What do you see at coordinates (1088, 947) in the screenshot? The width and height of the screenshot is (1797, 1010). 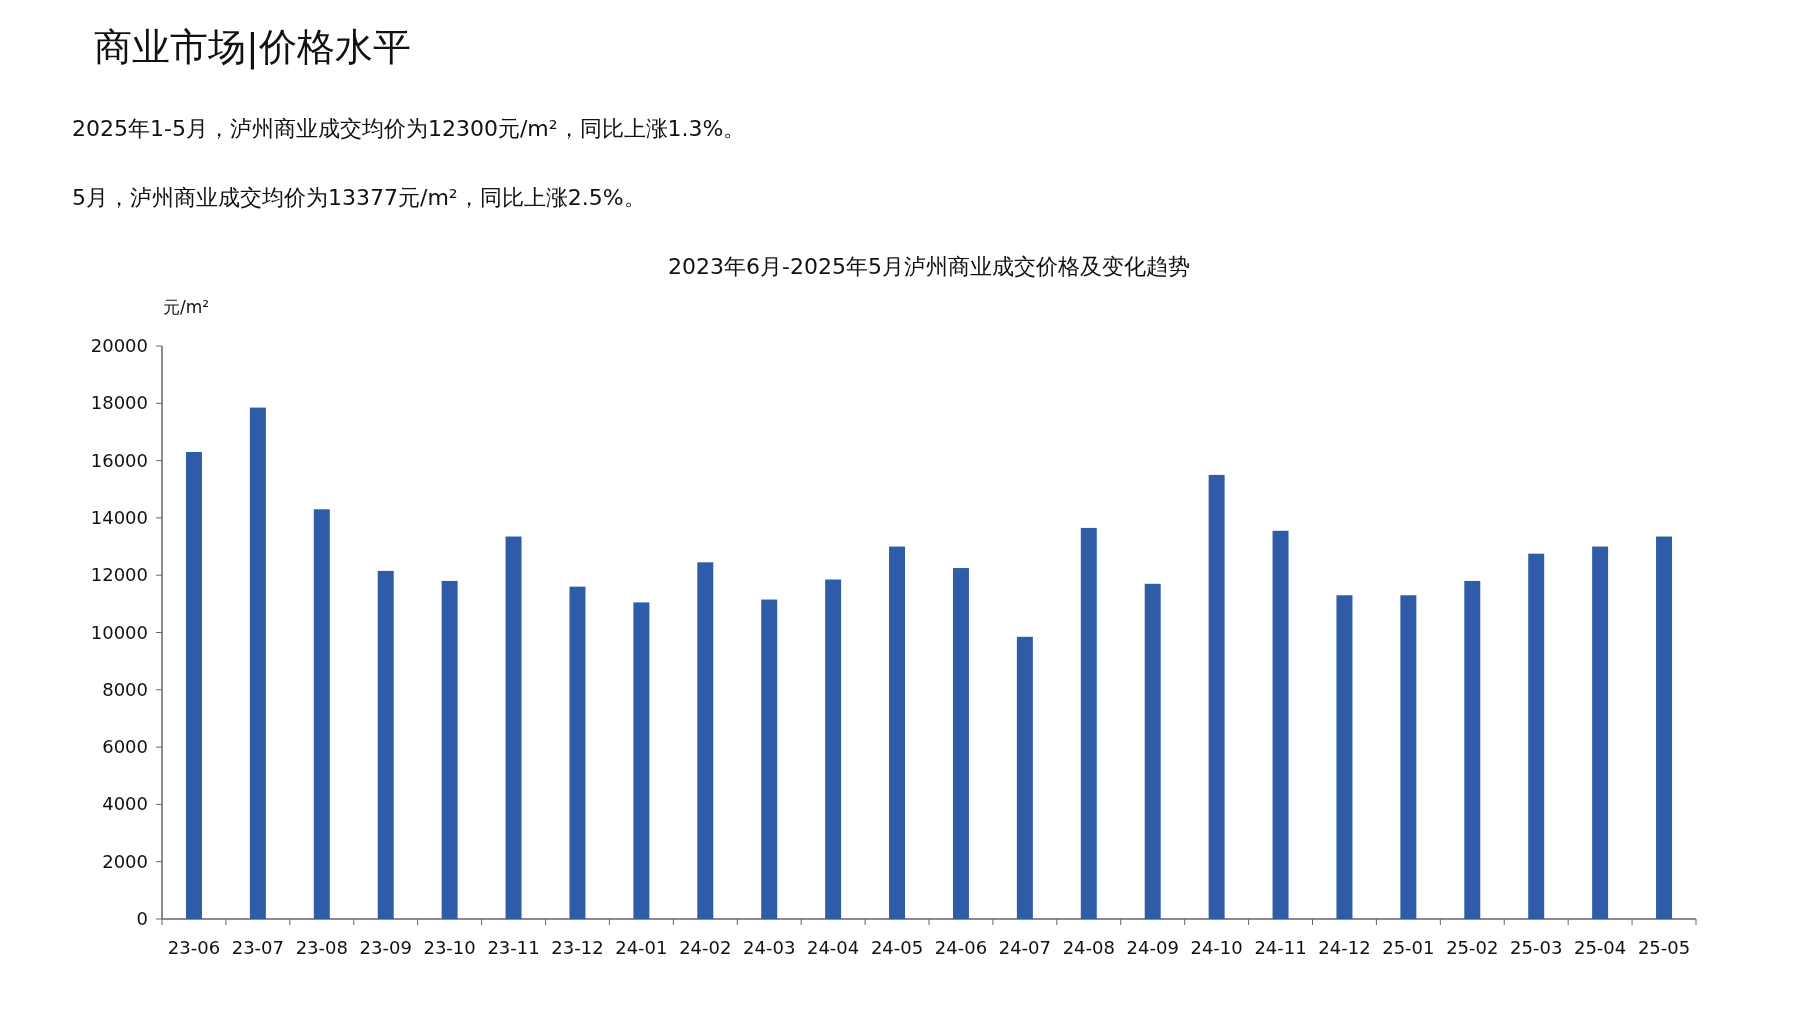 I see `x-tick-label: 24-08` at bounding box center [1088, 947].